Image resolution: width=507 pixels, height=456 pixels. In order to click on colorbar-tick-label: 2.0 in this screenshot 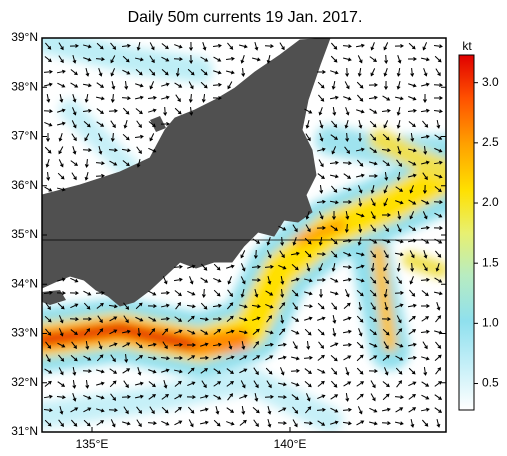, I will do `click(490, 202)`.